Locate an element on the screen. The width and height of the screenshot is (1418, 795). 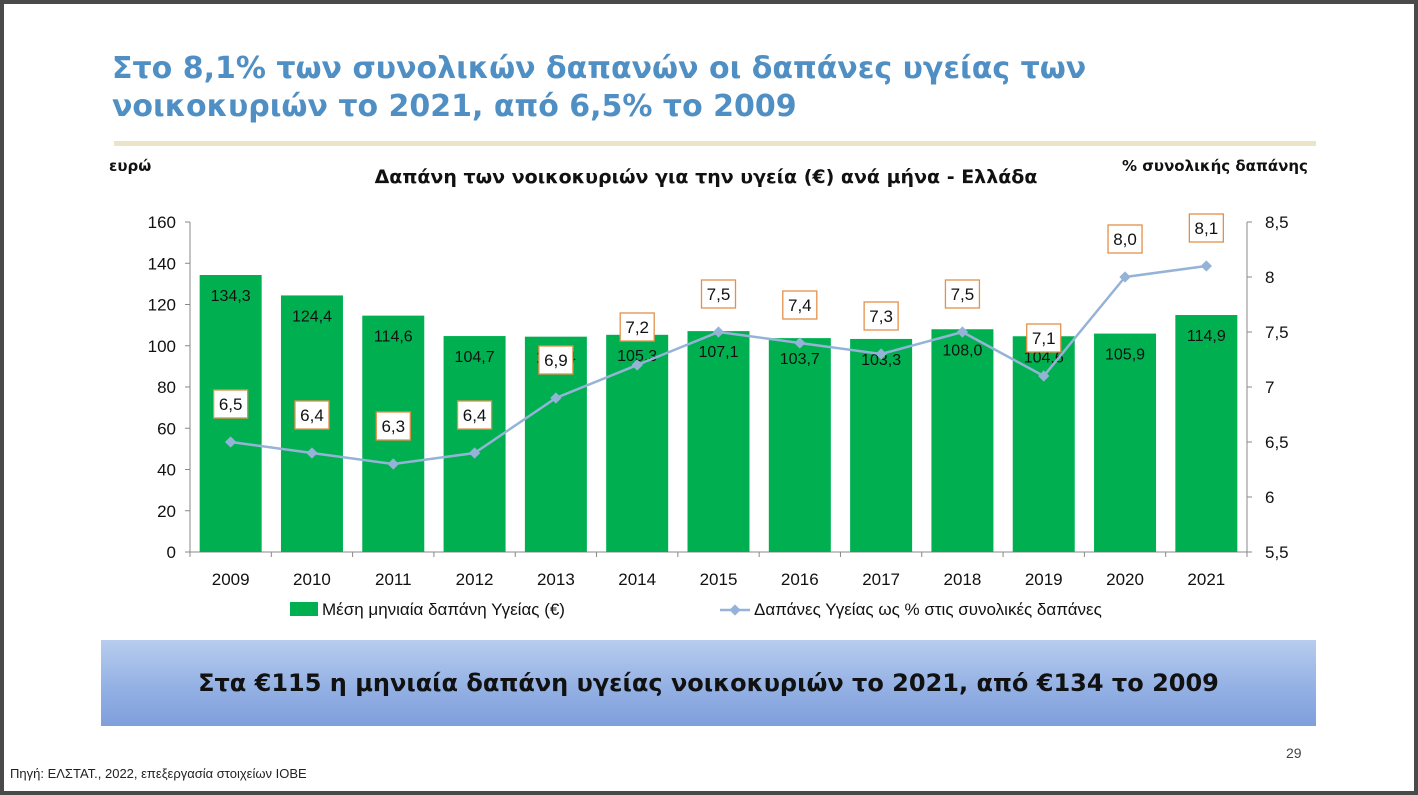
left-tick-label: 40 is located at coordinates (166, 470).